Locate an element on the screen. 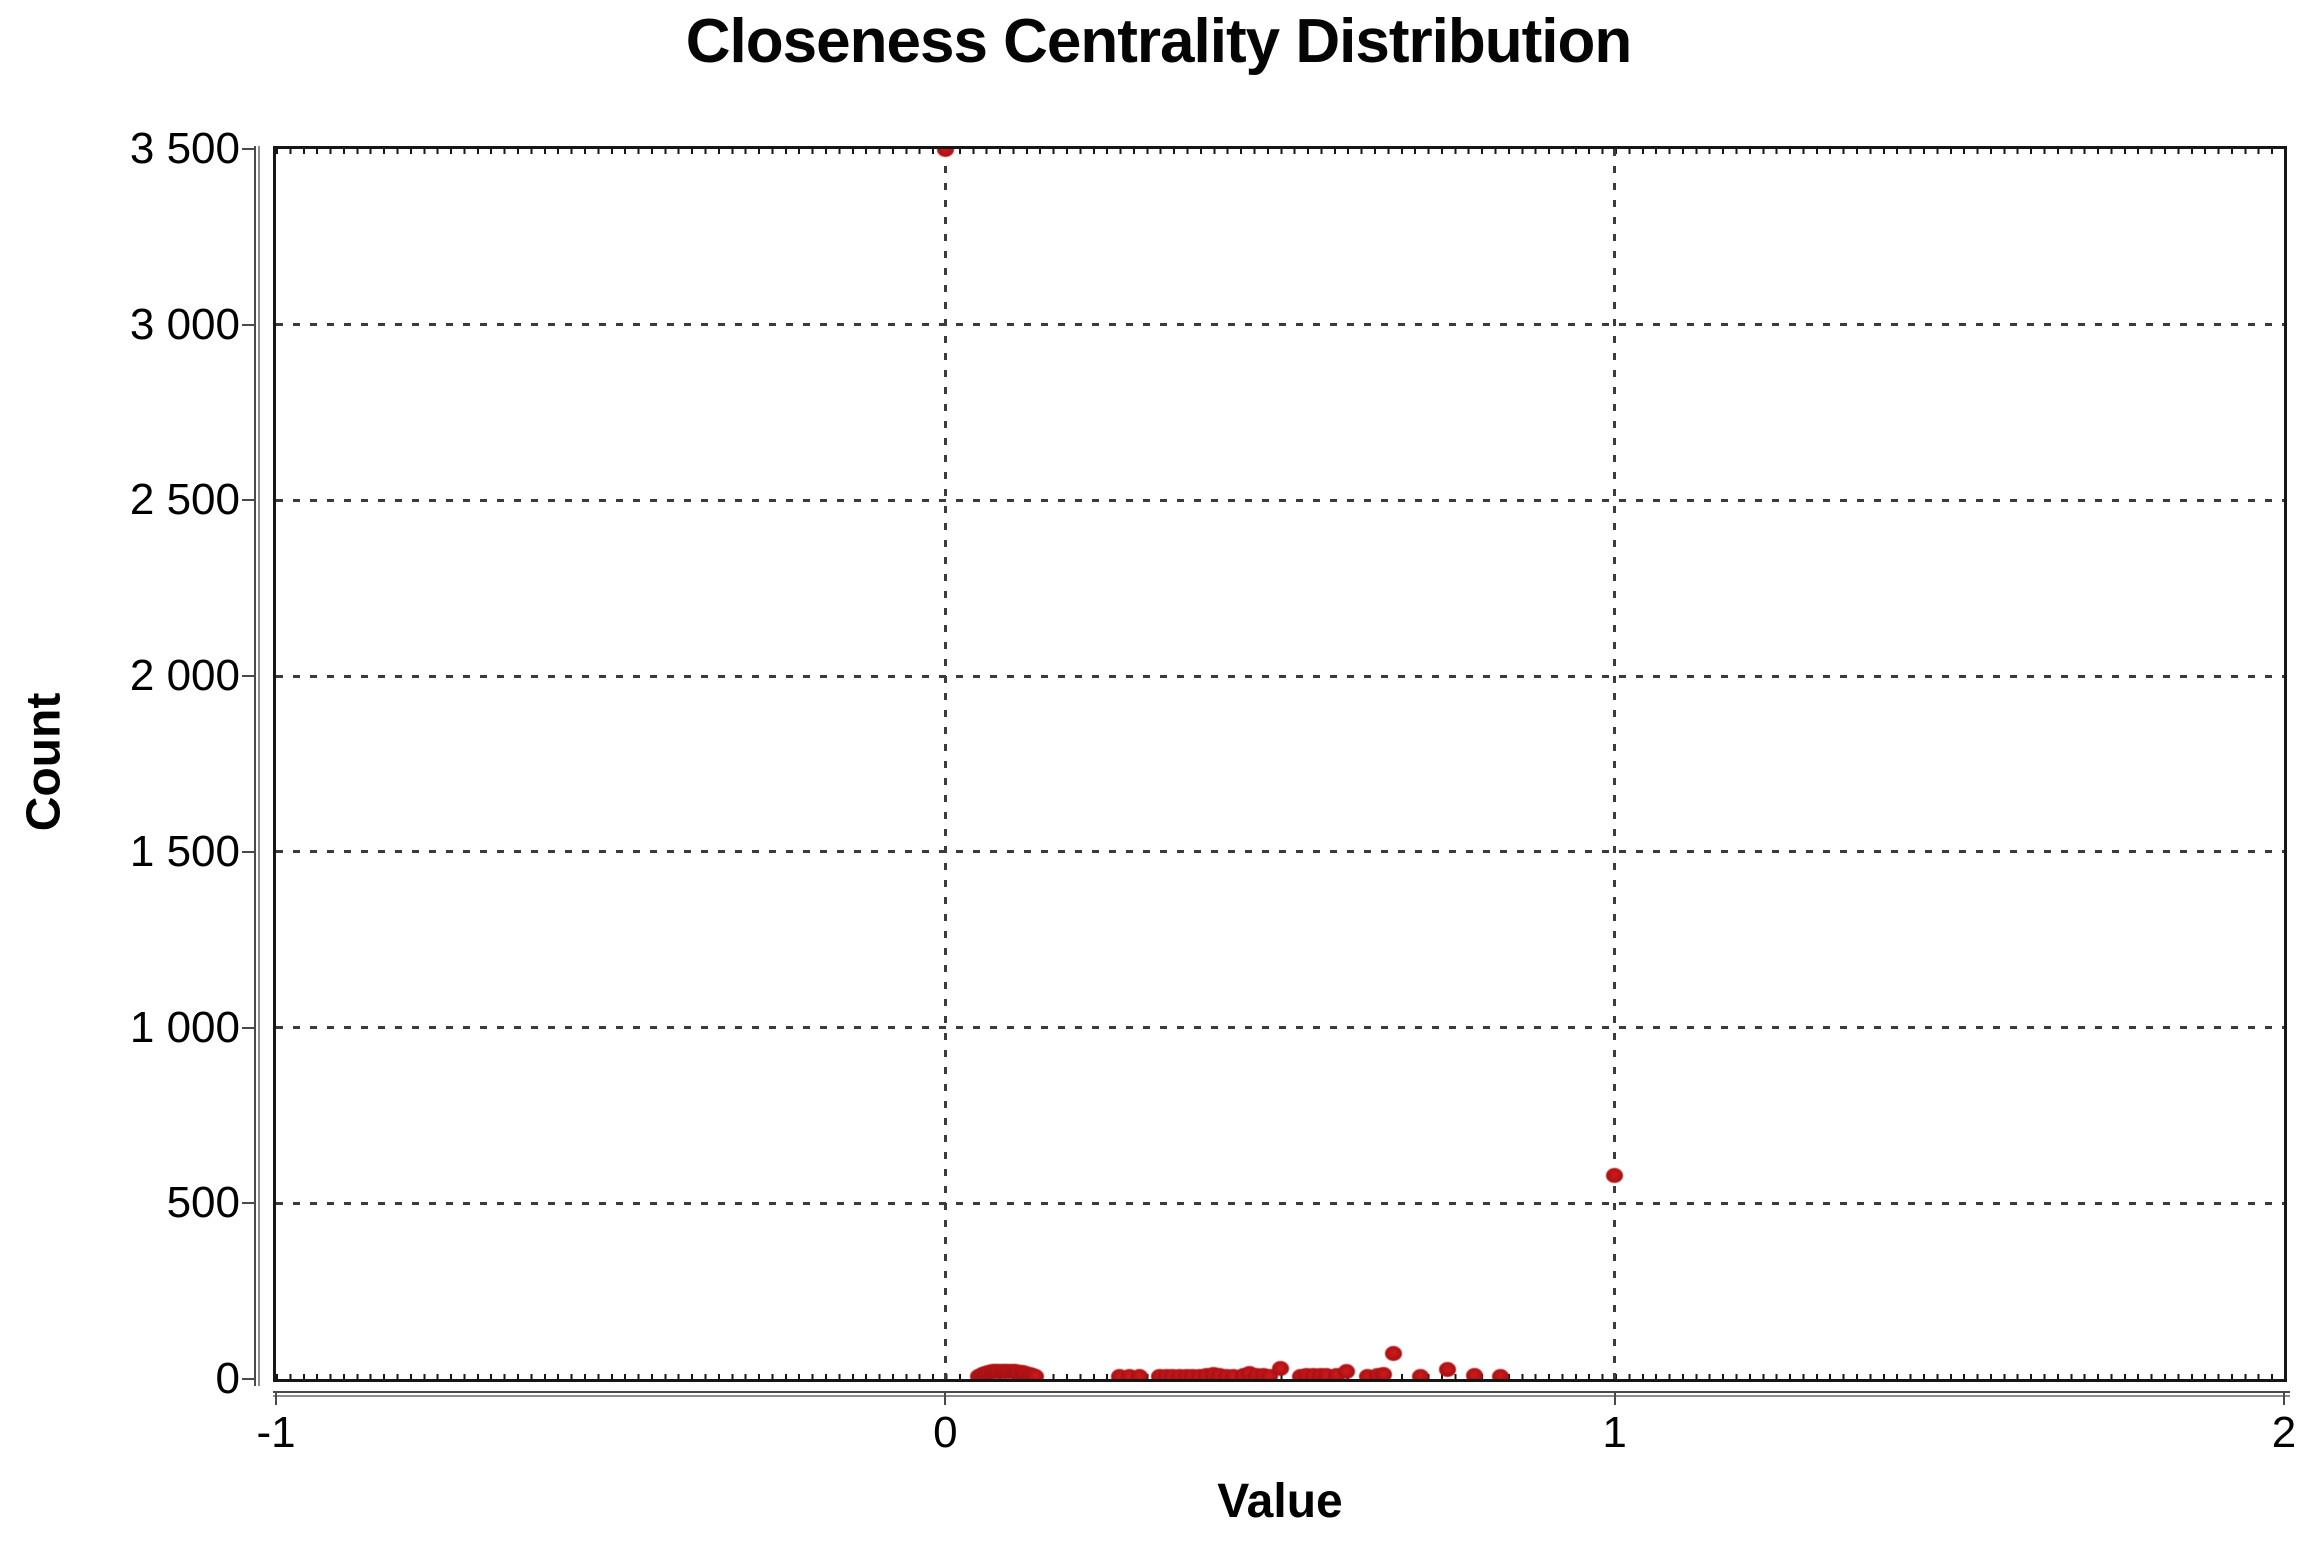 The image size is (2317, 1568). y-axis-title: Count is located at coordinates (44, 762).